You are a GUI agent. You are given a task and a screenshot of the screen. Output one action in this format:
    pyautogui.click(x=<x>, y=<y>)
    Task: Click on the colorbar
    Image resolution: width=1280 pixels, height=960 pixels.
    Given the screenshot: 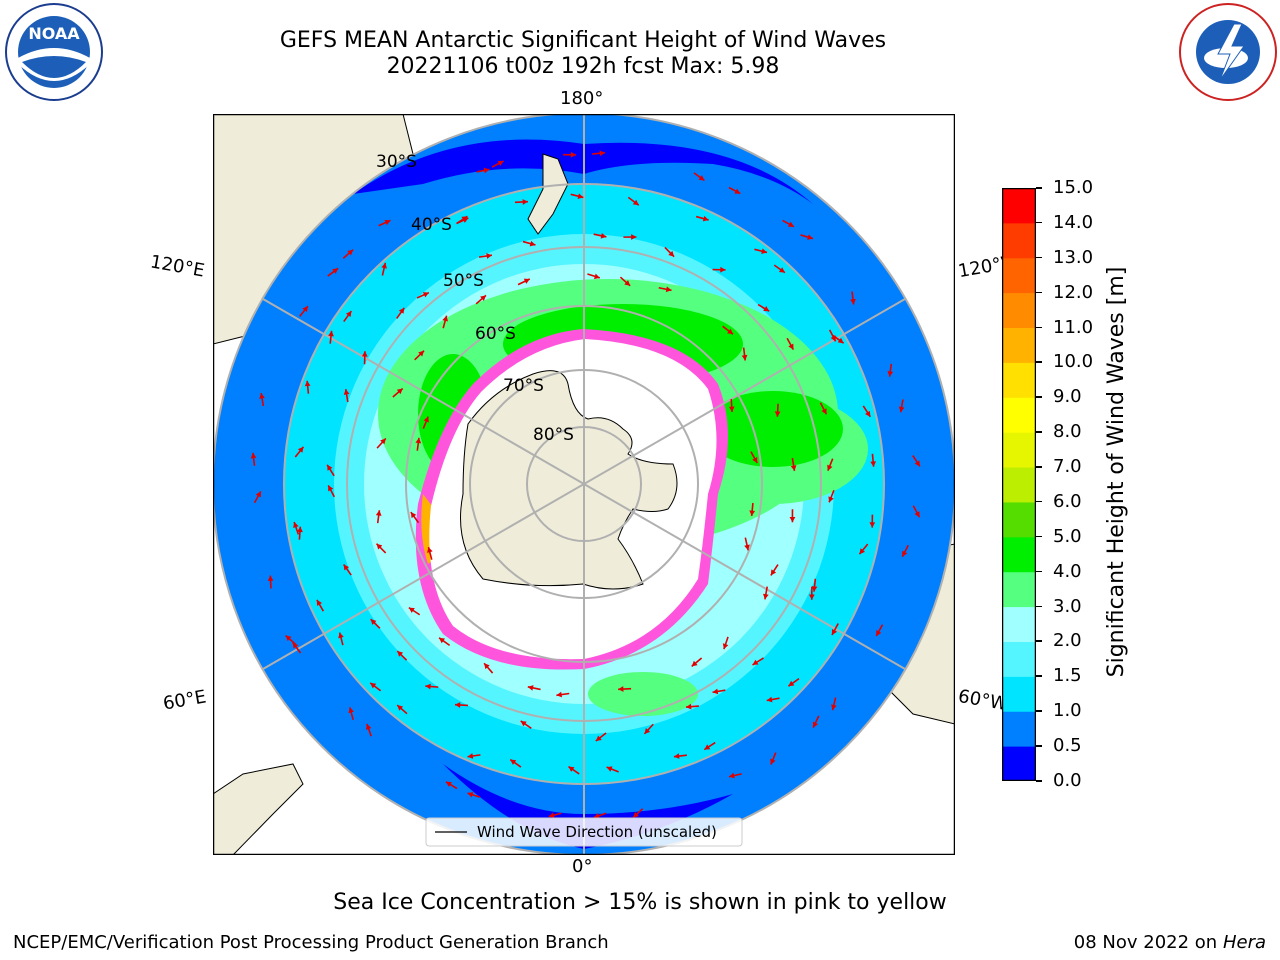 What is the action you would take?
    pyautogui.click(x=1019, y=484)
    